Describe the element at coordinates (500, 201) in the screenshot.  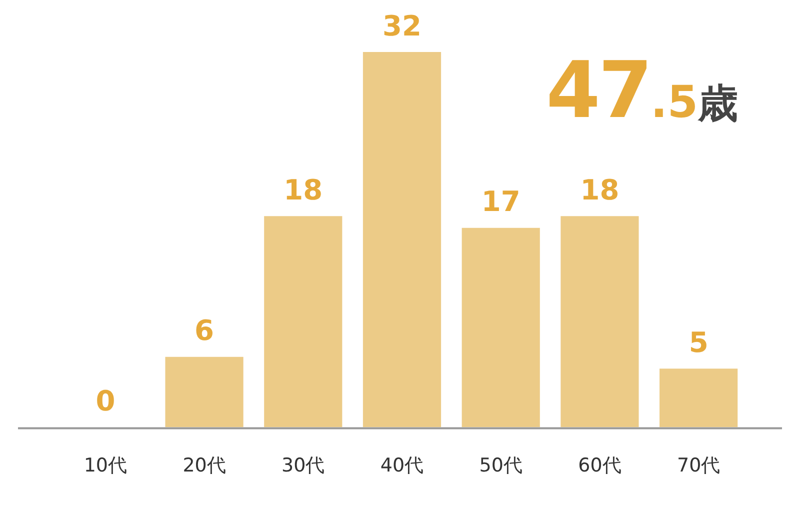
I see `data-label: 17` at that location.